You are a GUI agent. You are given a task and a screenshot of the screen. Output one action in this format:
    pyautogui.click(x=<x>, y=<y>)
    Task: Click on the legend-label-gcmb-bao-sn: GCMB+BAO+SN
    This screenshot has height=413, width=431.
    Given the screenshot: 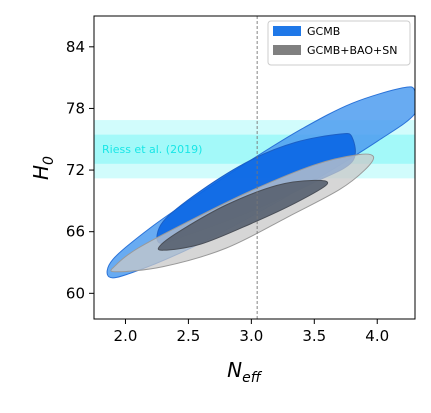 What is the action you would take?
    pyautogui.click(x=352, y=50)
    